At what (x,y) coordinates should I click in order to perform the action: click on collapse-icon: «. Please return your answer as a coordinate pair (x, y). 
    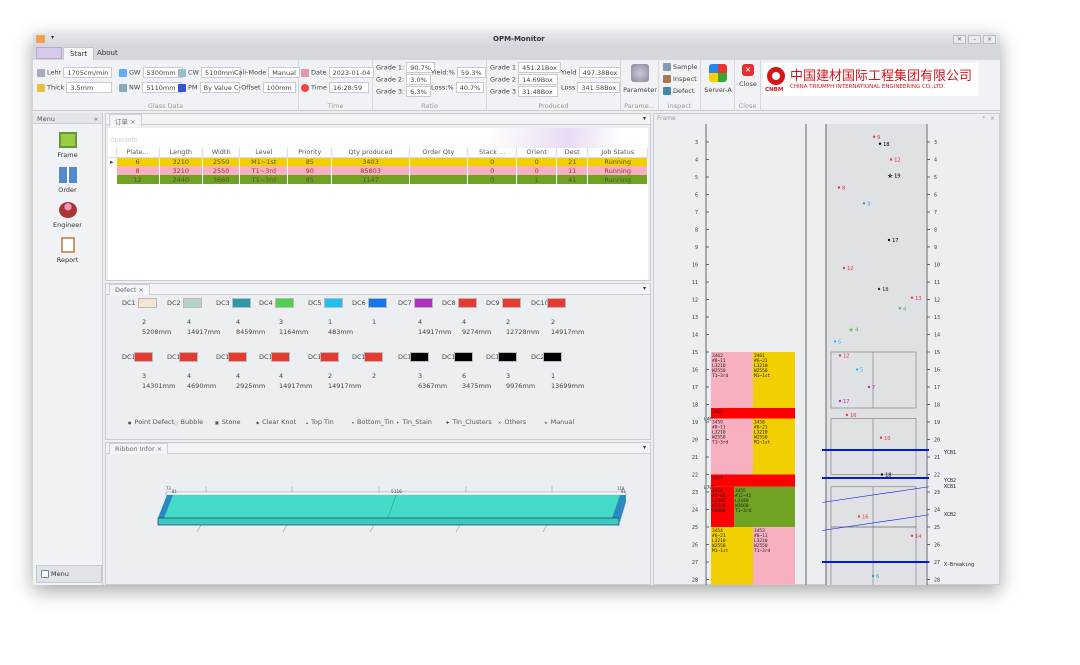
    Looking at the image, I should click on (96, 119).